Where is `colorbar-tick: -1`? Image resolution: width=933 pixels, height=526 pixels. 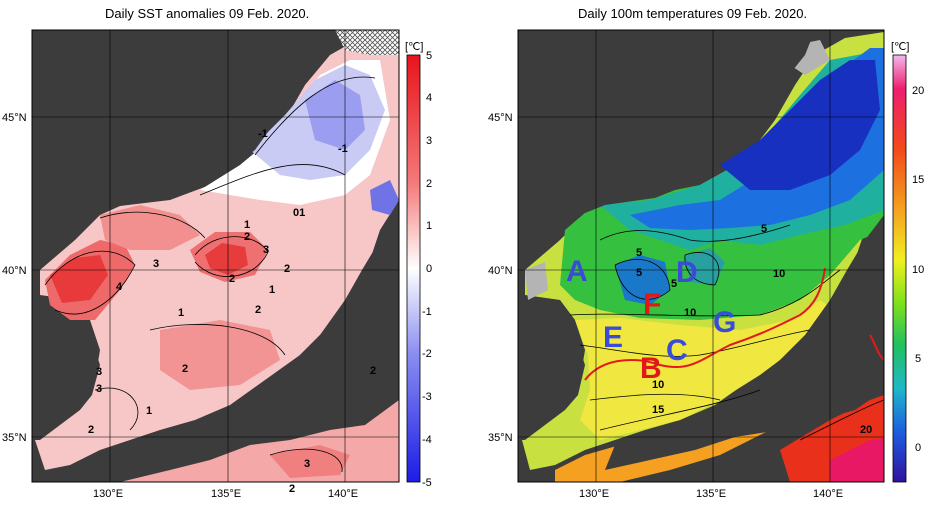
colorbar-tick: -1 is located at coordinates (427, 312).